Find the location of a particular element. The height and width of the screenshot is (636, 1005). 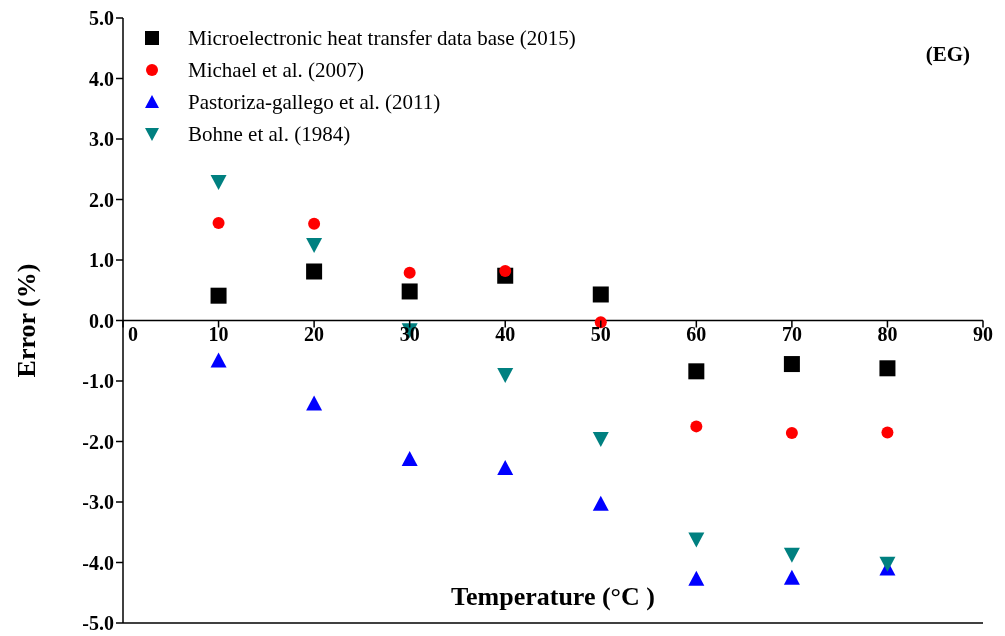

y-tick-label: -4.0 is located at coordinates (98, 562).